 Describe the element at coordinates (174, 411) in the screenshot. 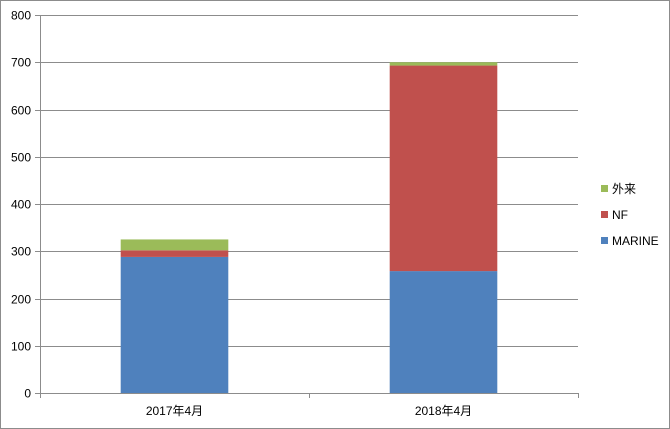

I see `x-tick-label-1: 2017年4月` at that location.